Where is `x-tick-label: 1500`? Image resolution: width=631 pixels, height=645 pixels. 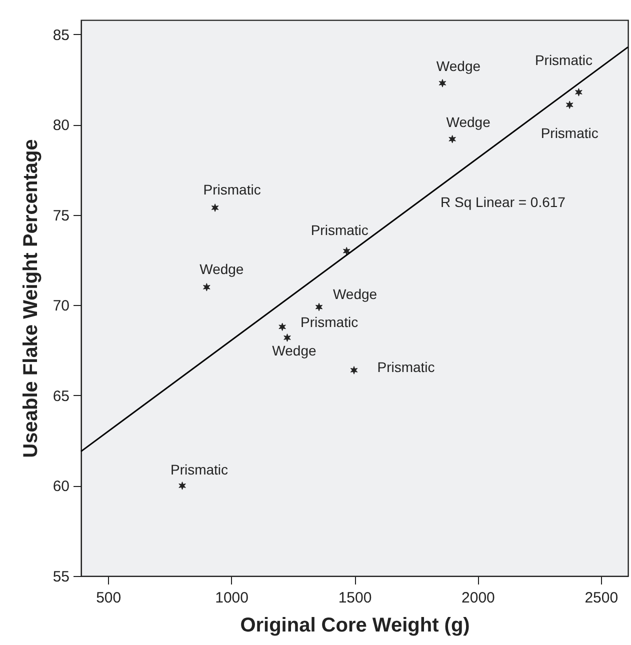 x-tick-label: 1500 is located at coordinates (355, 598).